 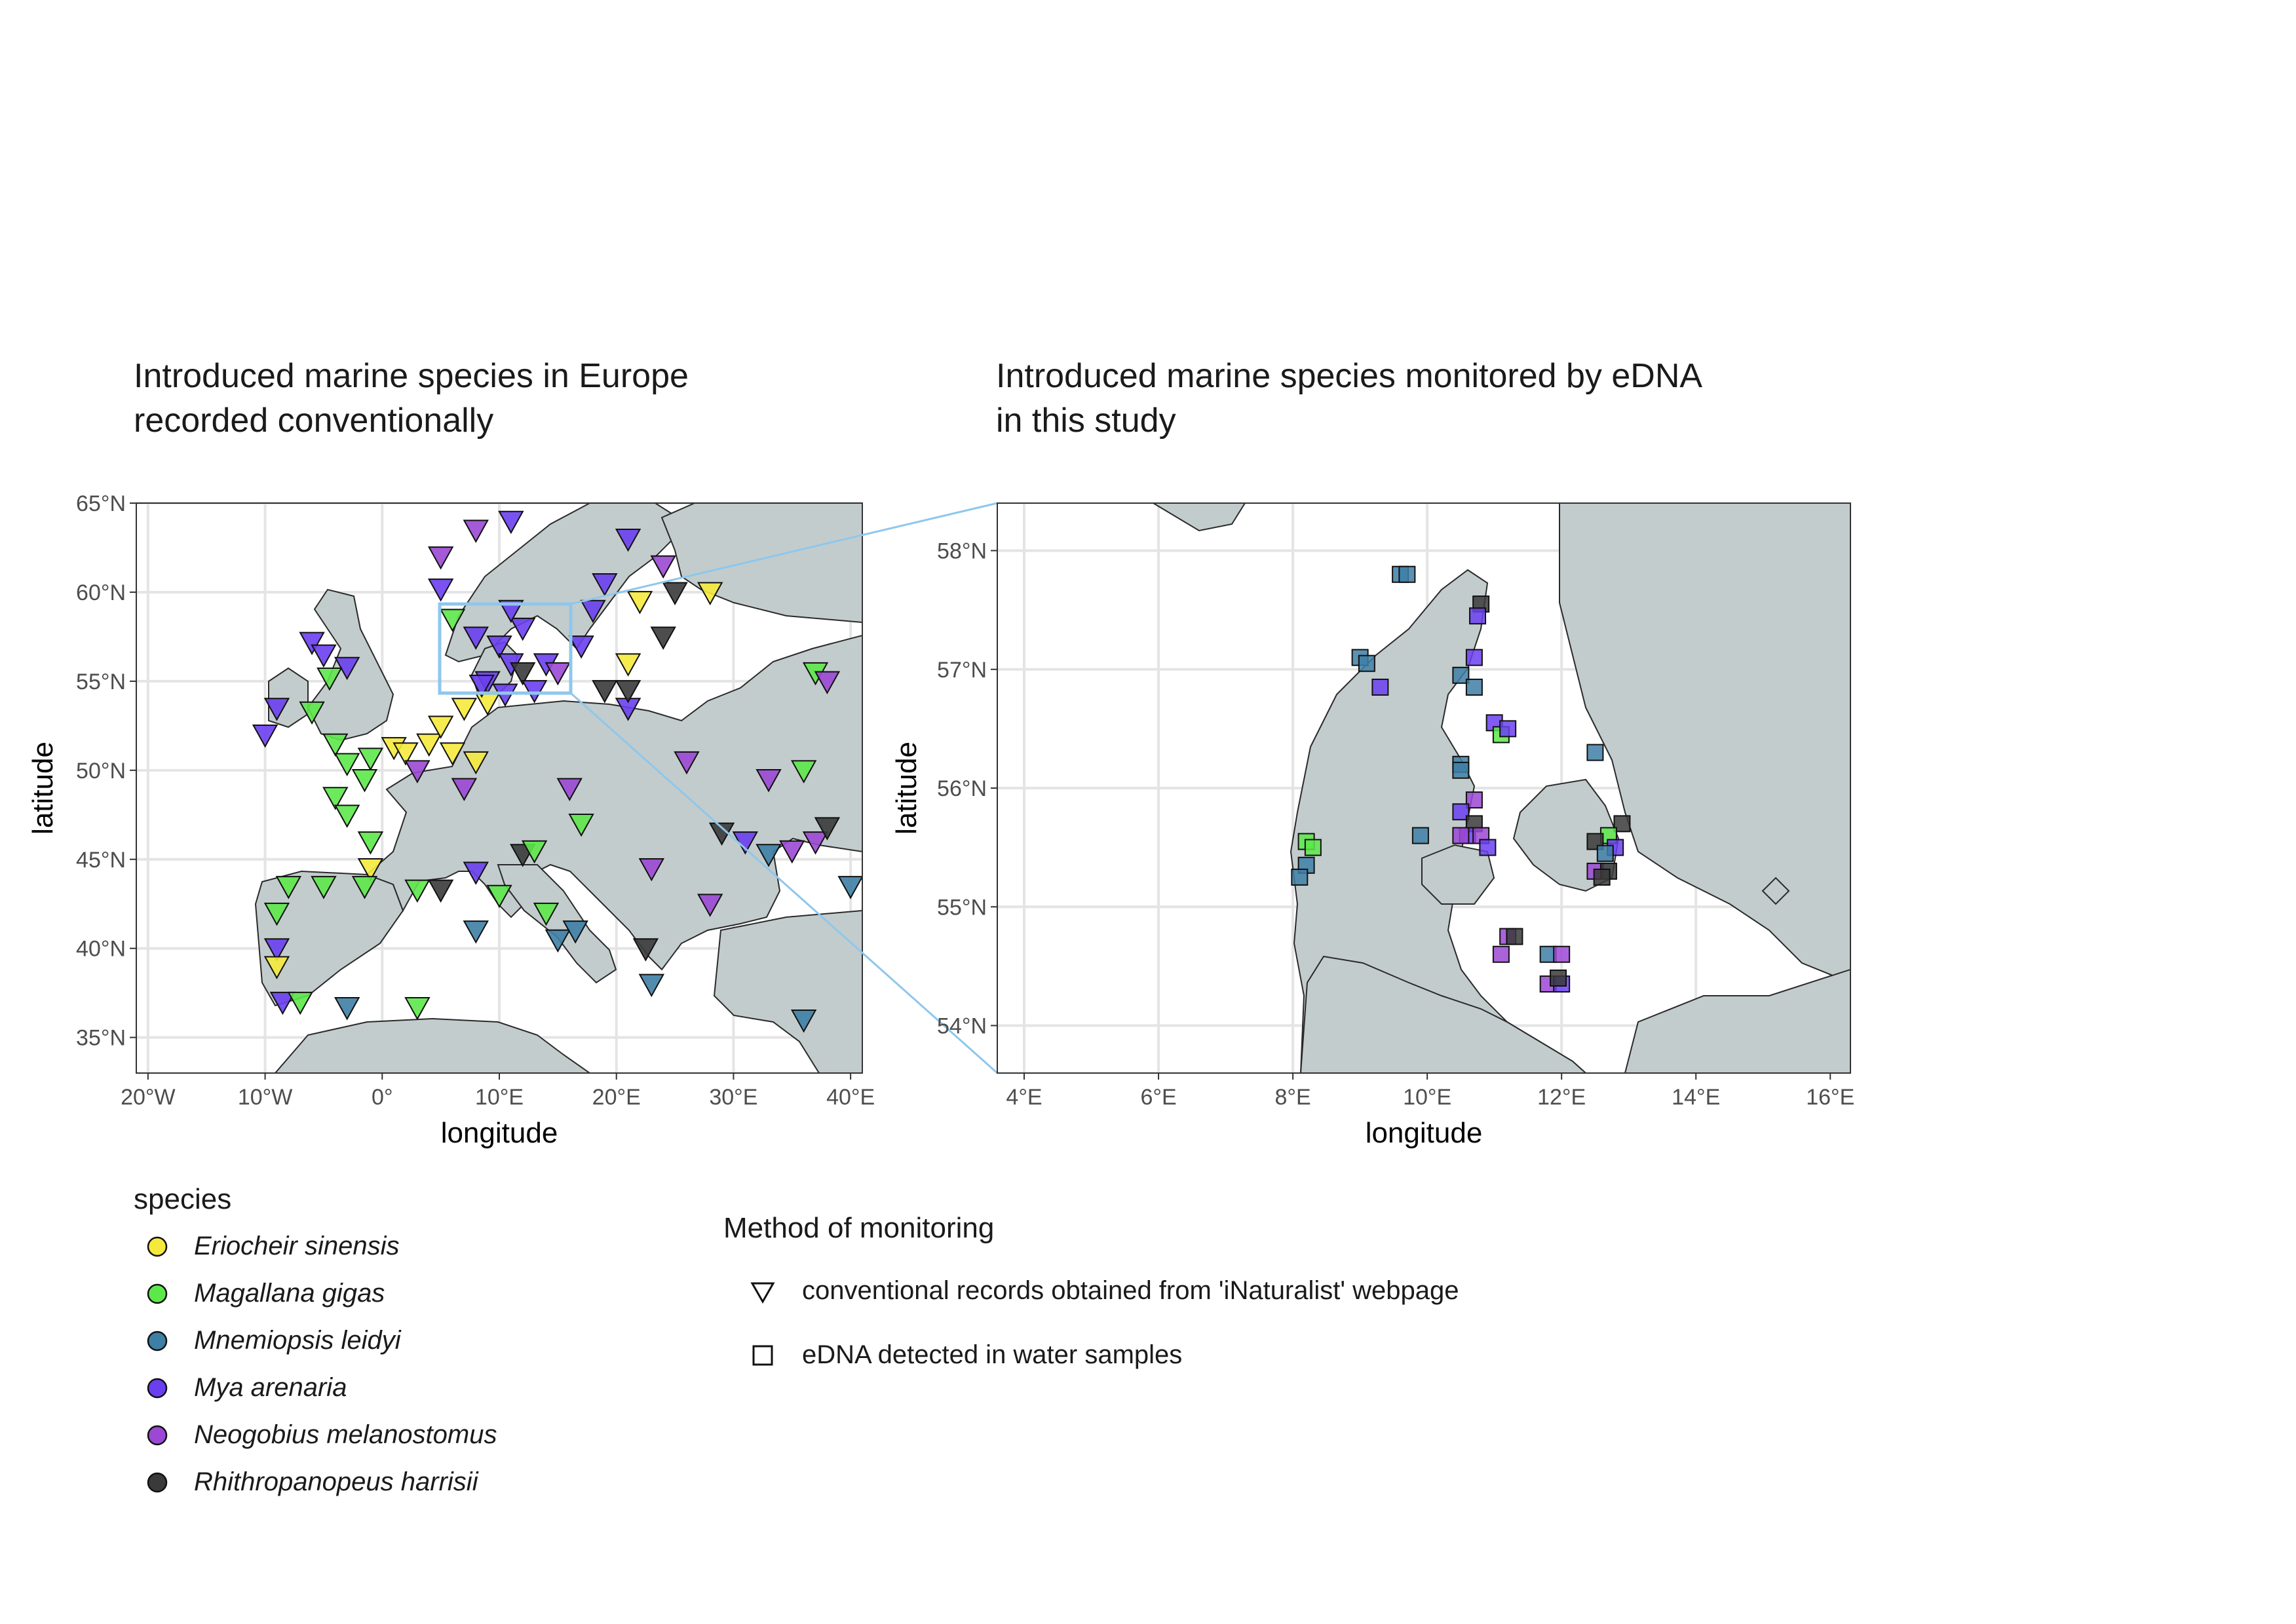 I want to click on europe-ylabel: latitude, so click(x=43, y=788).